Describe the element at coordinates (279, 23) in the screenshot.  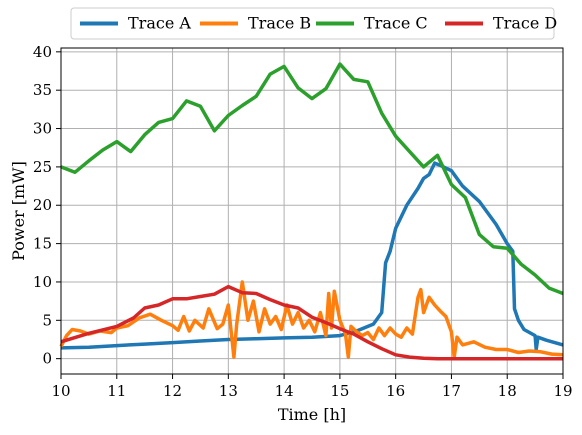
I see `legend-label-2: Trace B` at that location.